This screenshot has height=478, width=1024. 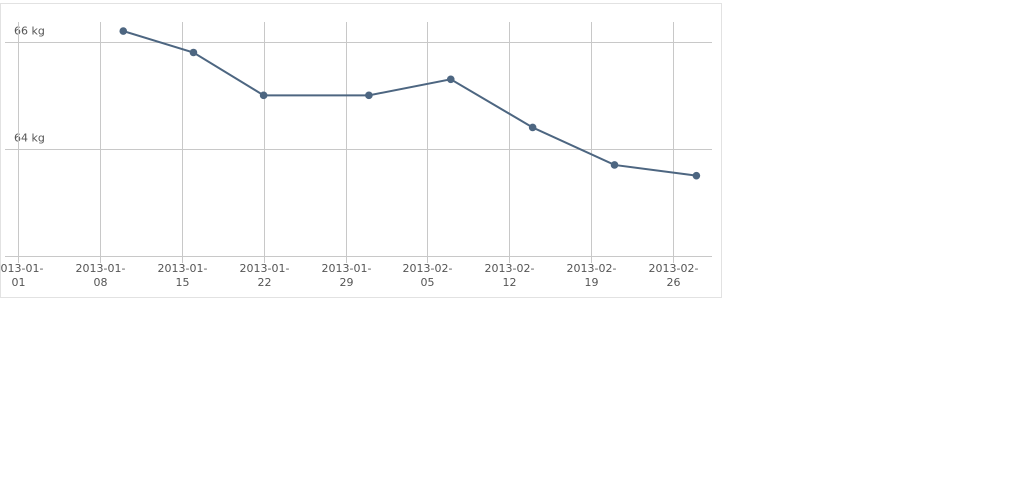 What do you see at coordinates (265, 275) in the screenshot?
I see `x-tick-label: 2013-01-22` at bounding box center [265, 275].